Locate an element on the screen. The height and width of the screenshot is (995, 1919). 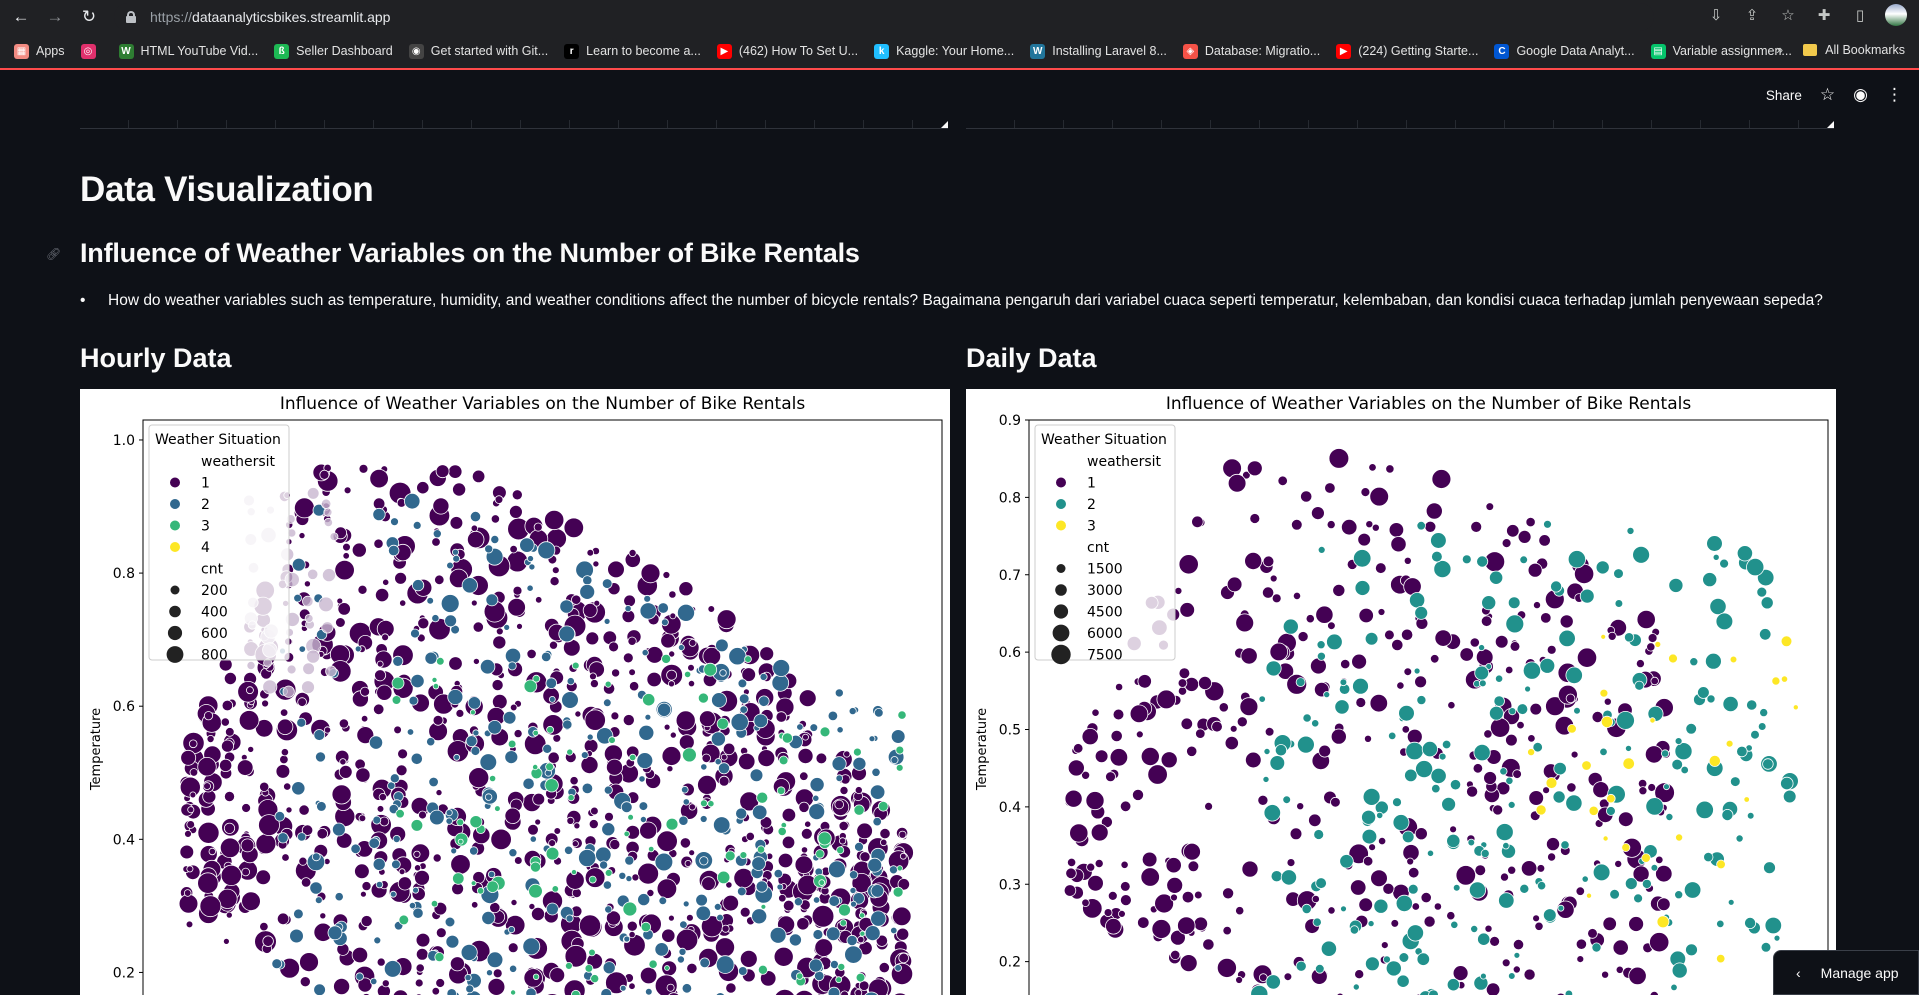
install-app-icon: ⇩ is located at coordinates (1716, 15).